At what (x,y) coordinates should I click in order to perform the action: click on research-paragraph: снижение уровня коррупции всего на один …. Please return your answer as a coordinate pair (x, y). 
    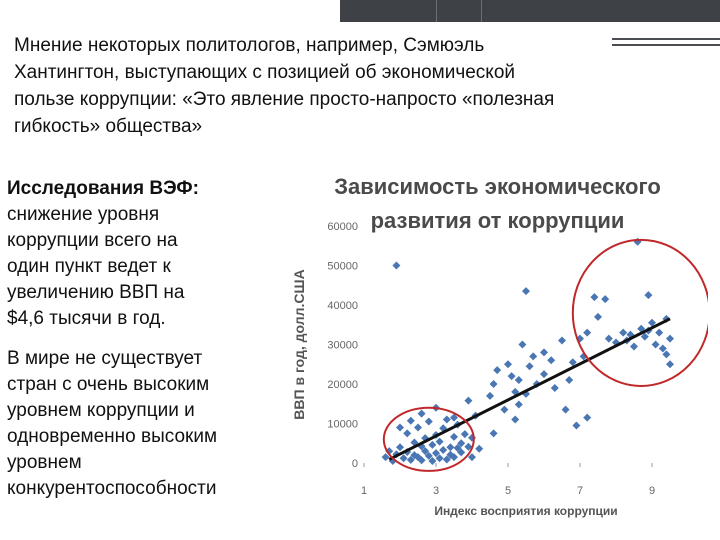
    Looking at the image, I should click on (141, 267).